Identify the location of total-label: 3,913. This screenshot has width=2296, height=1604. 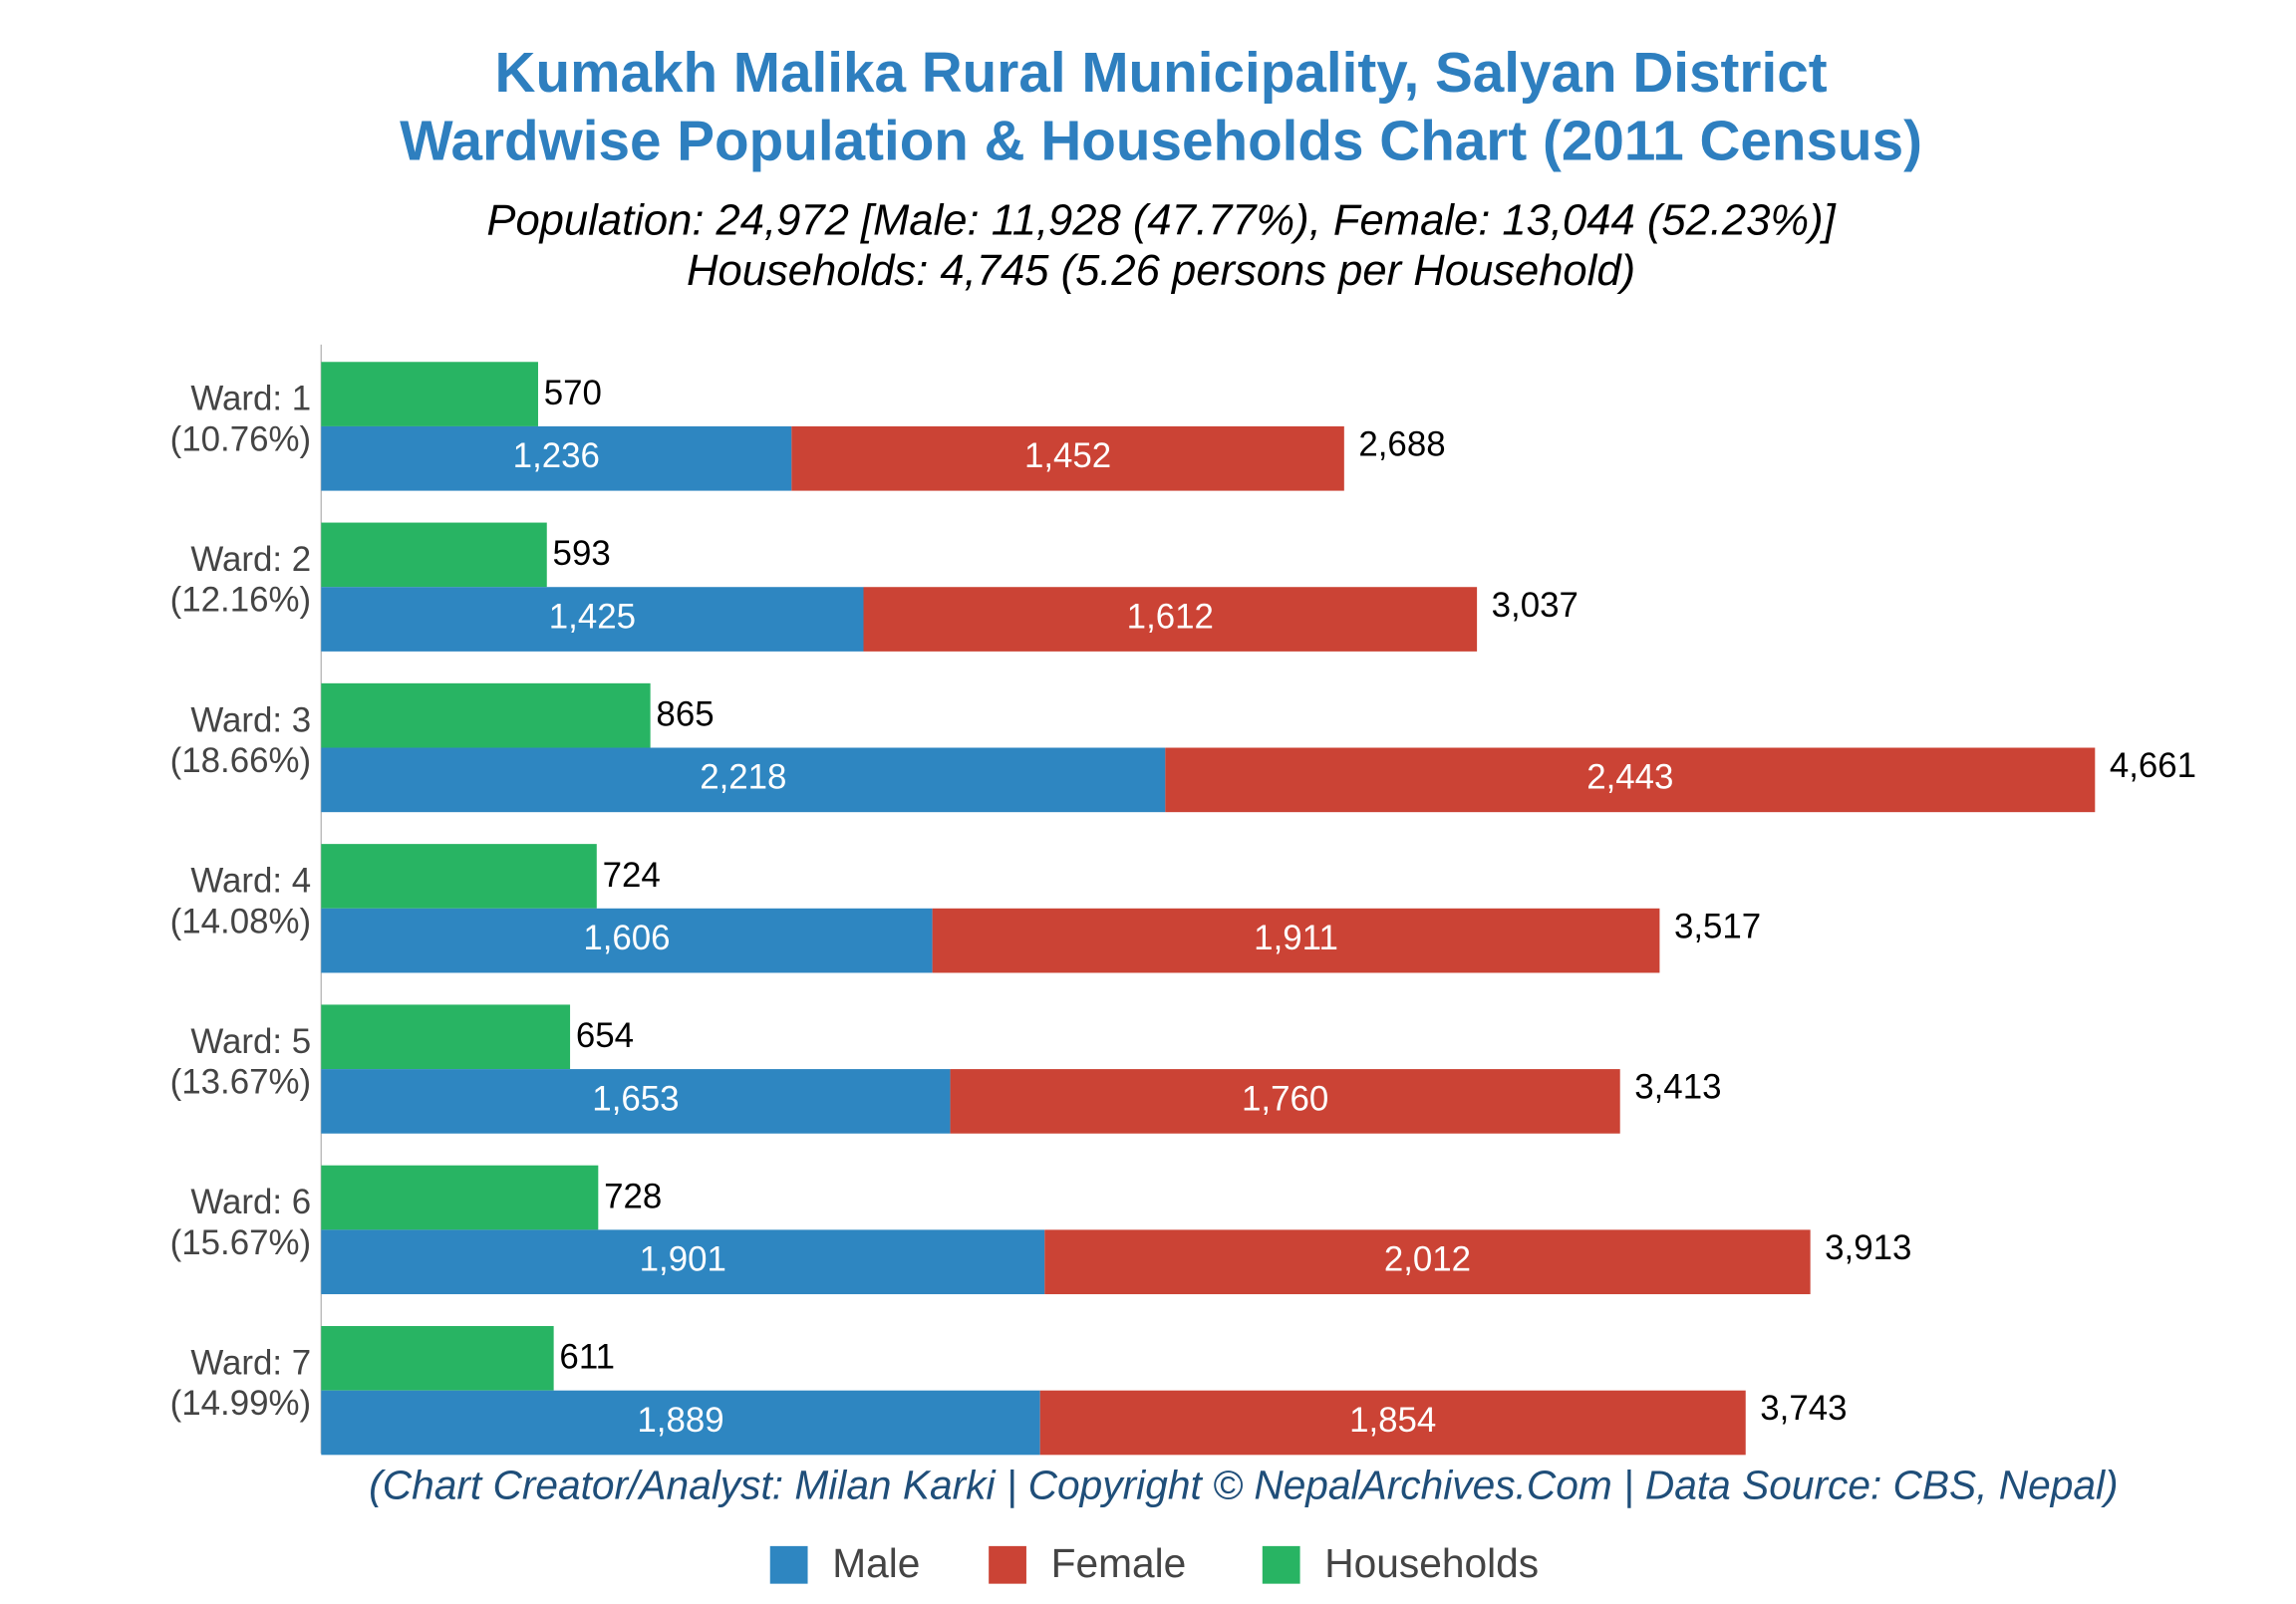
(1868, 1247).